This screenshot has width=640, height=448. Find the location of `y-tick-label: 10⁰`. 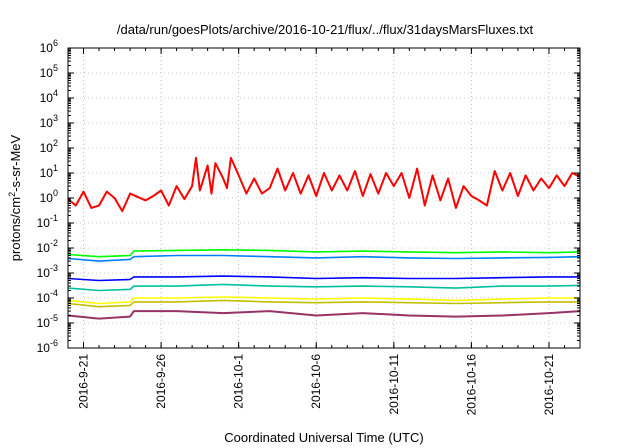

y-tick-label: 10⁰ is located at coordinates (49, 196).